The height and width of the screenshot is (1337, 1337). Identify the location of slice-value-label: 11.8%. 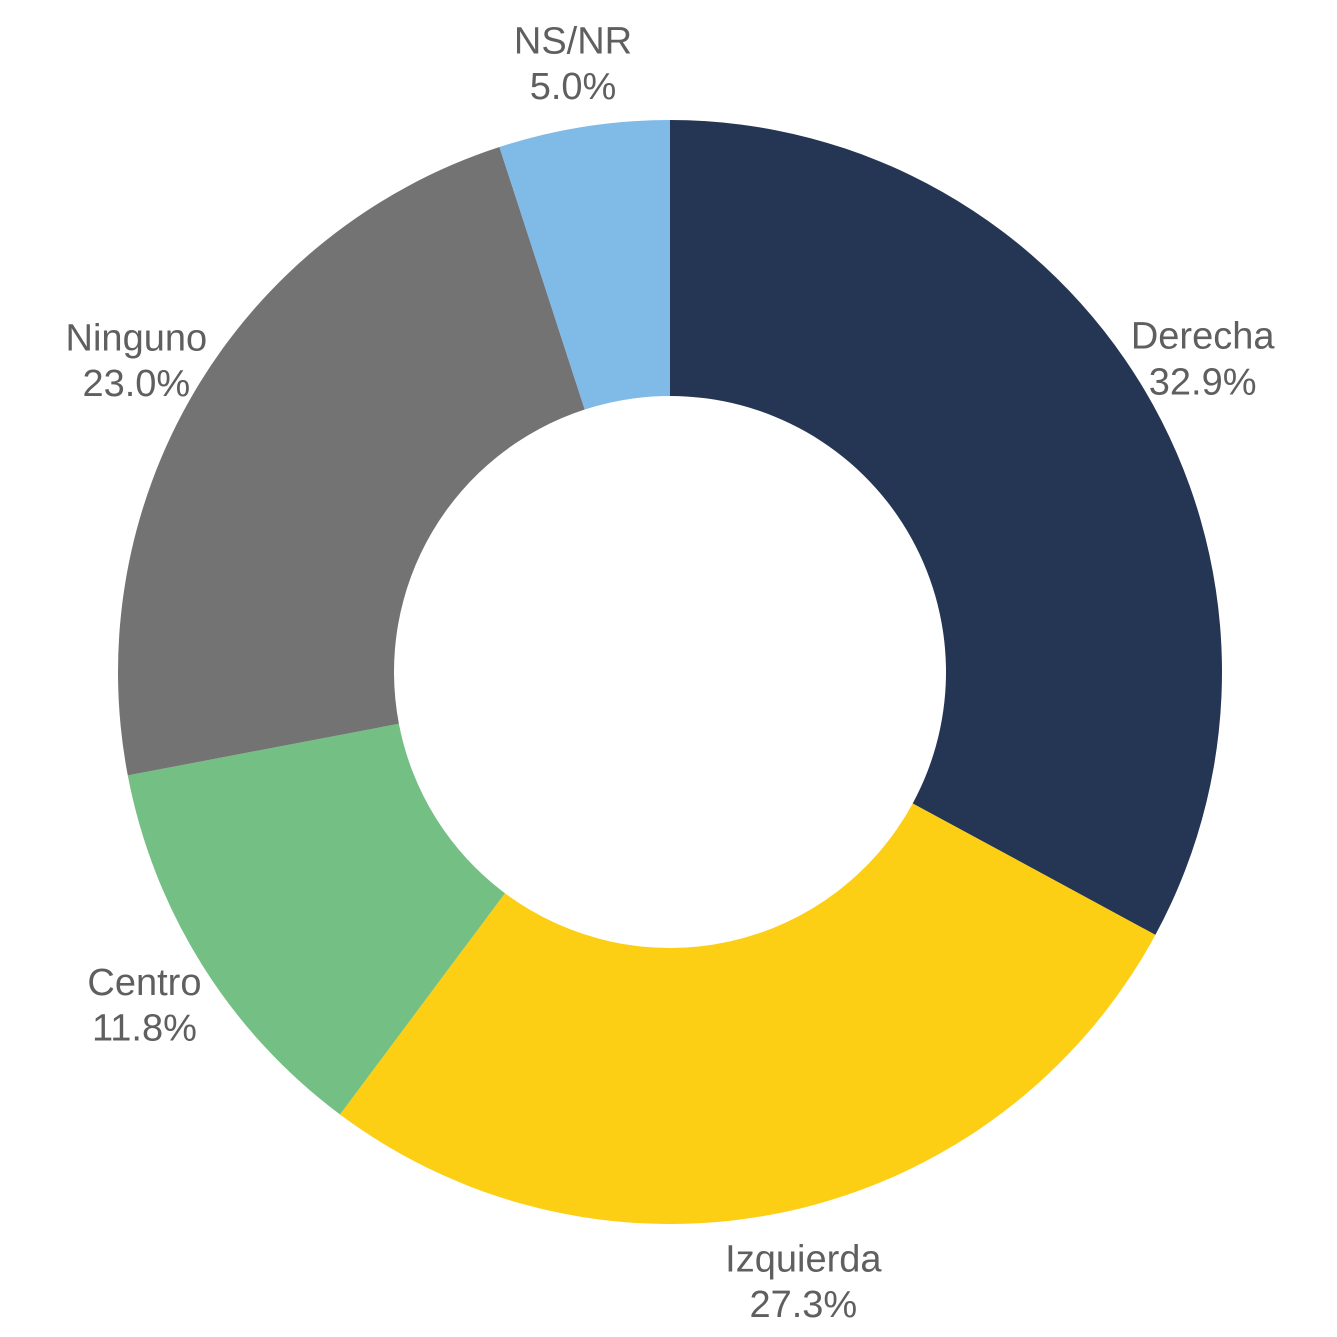
(144, 1029).